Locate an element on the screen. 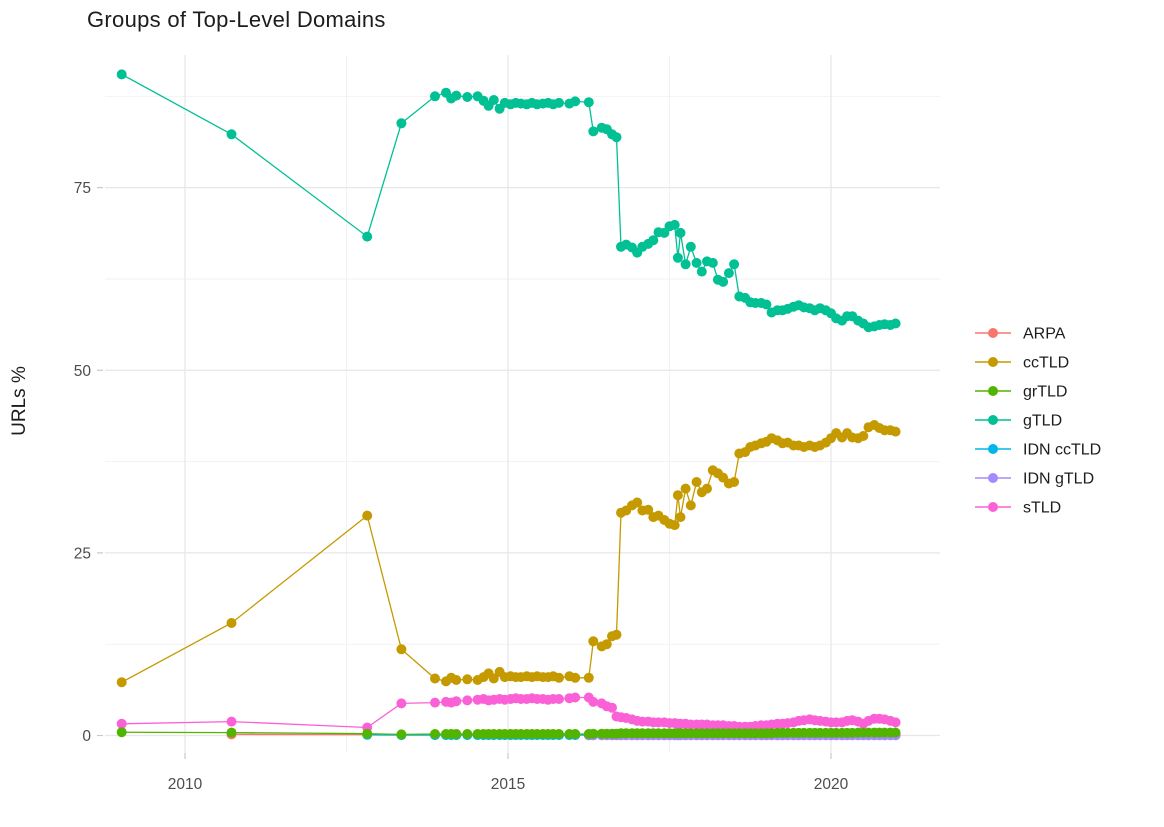 This screenshot has height=827, width=1164. legend-label: IDN ccTLD is located at coordinates (1062, 450).